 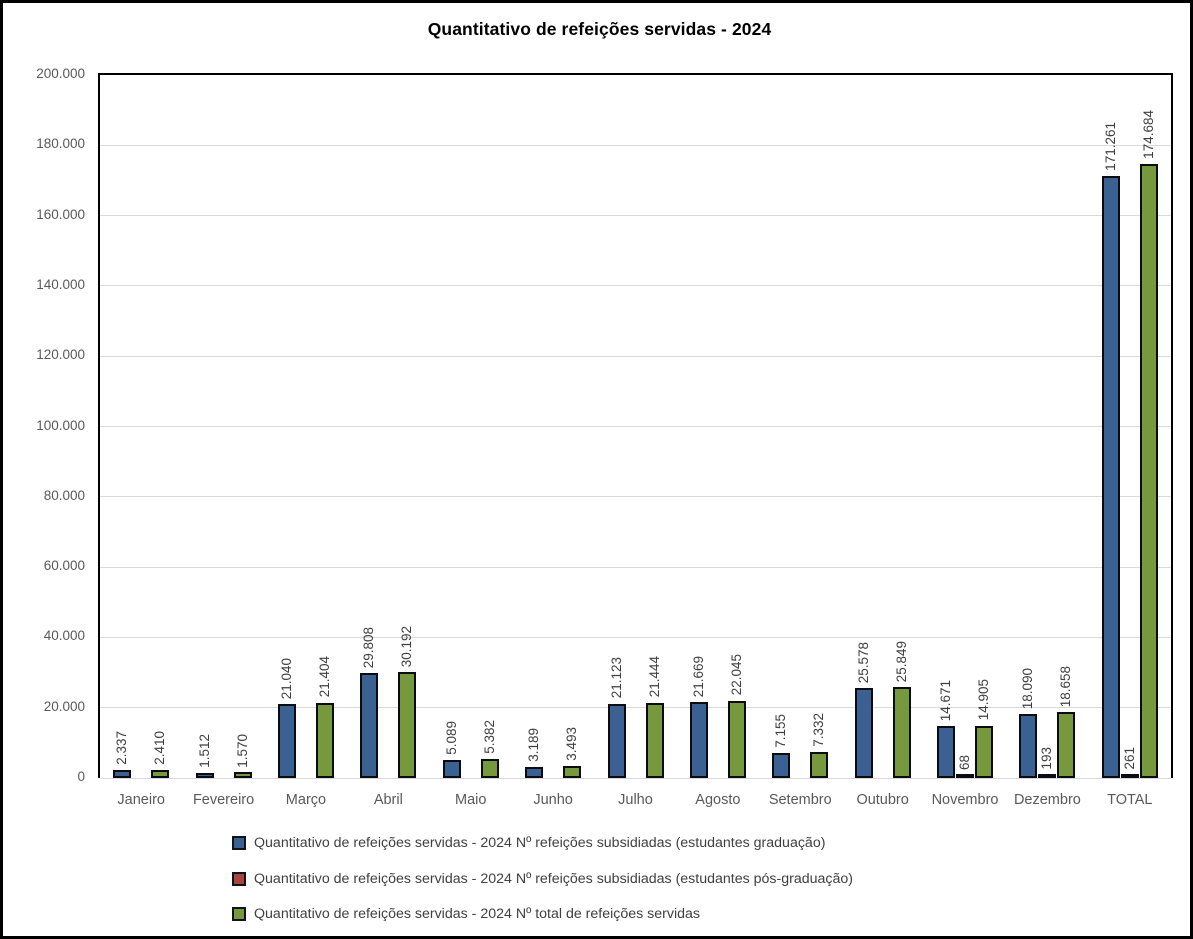 What do you see at coordinates (204, 750) in the screenshot?
I see `value-label-graduacao-fevereiro: 1.512` at bounding box center [204, 750].